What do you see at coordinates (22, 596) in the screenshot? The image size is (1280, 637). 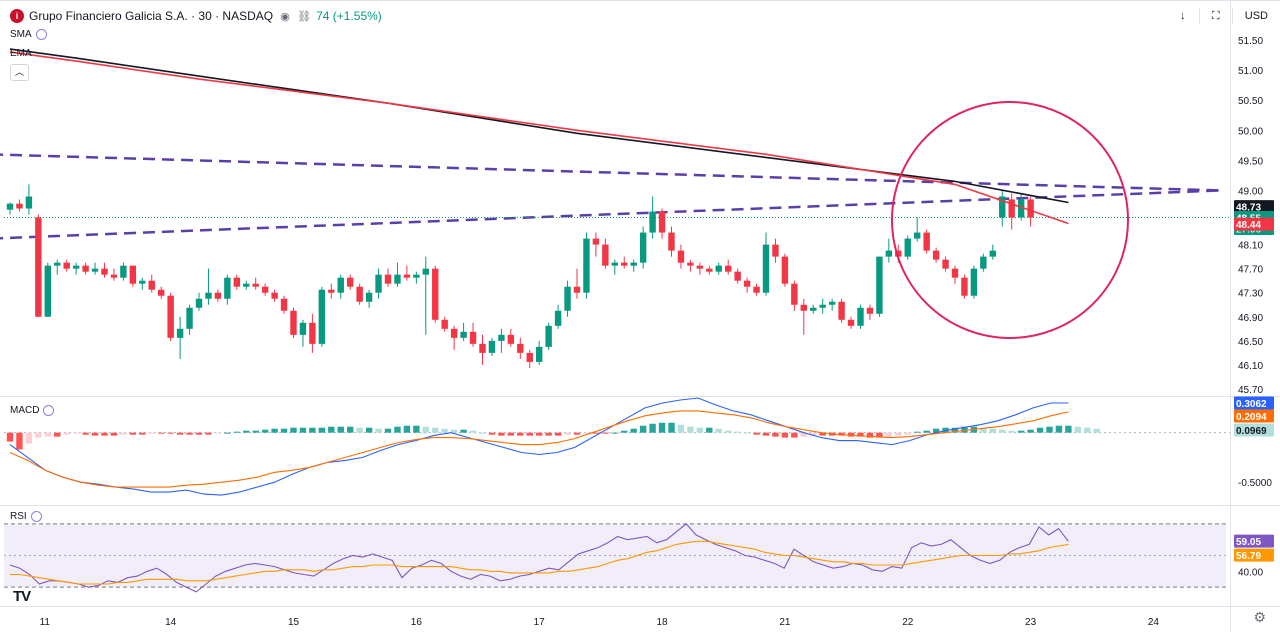 I see `tradingview-logo: TV` at bounding box center [22, 596].